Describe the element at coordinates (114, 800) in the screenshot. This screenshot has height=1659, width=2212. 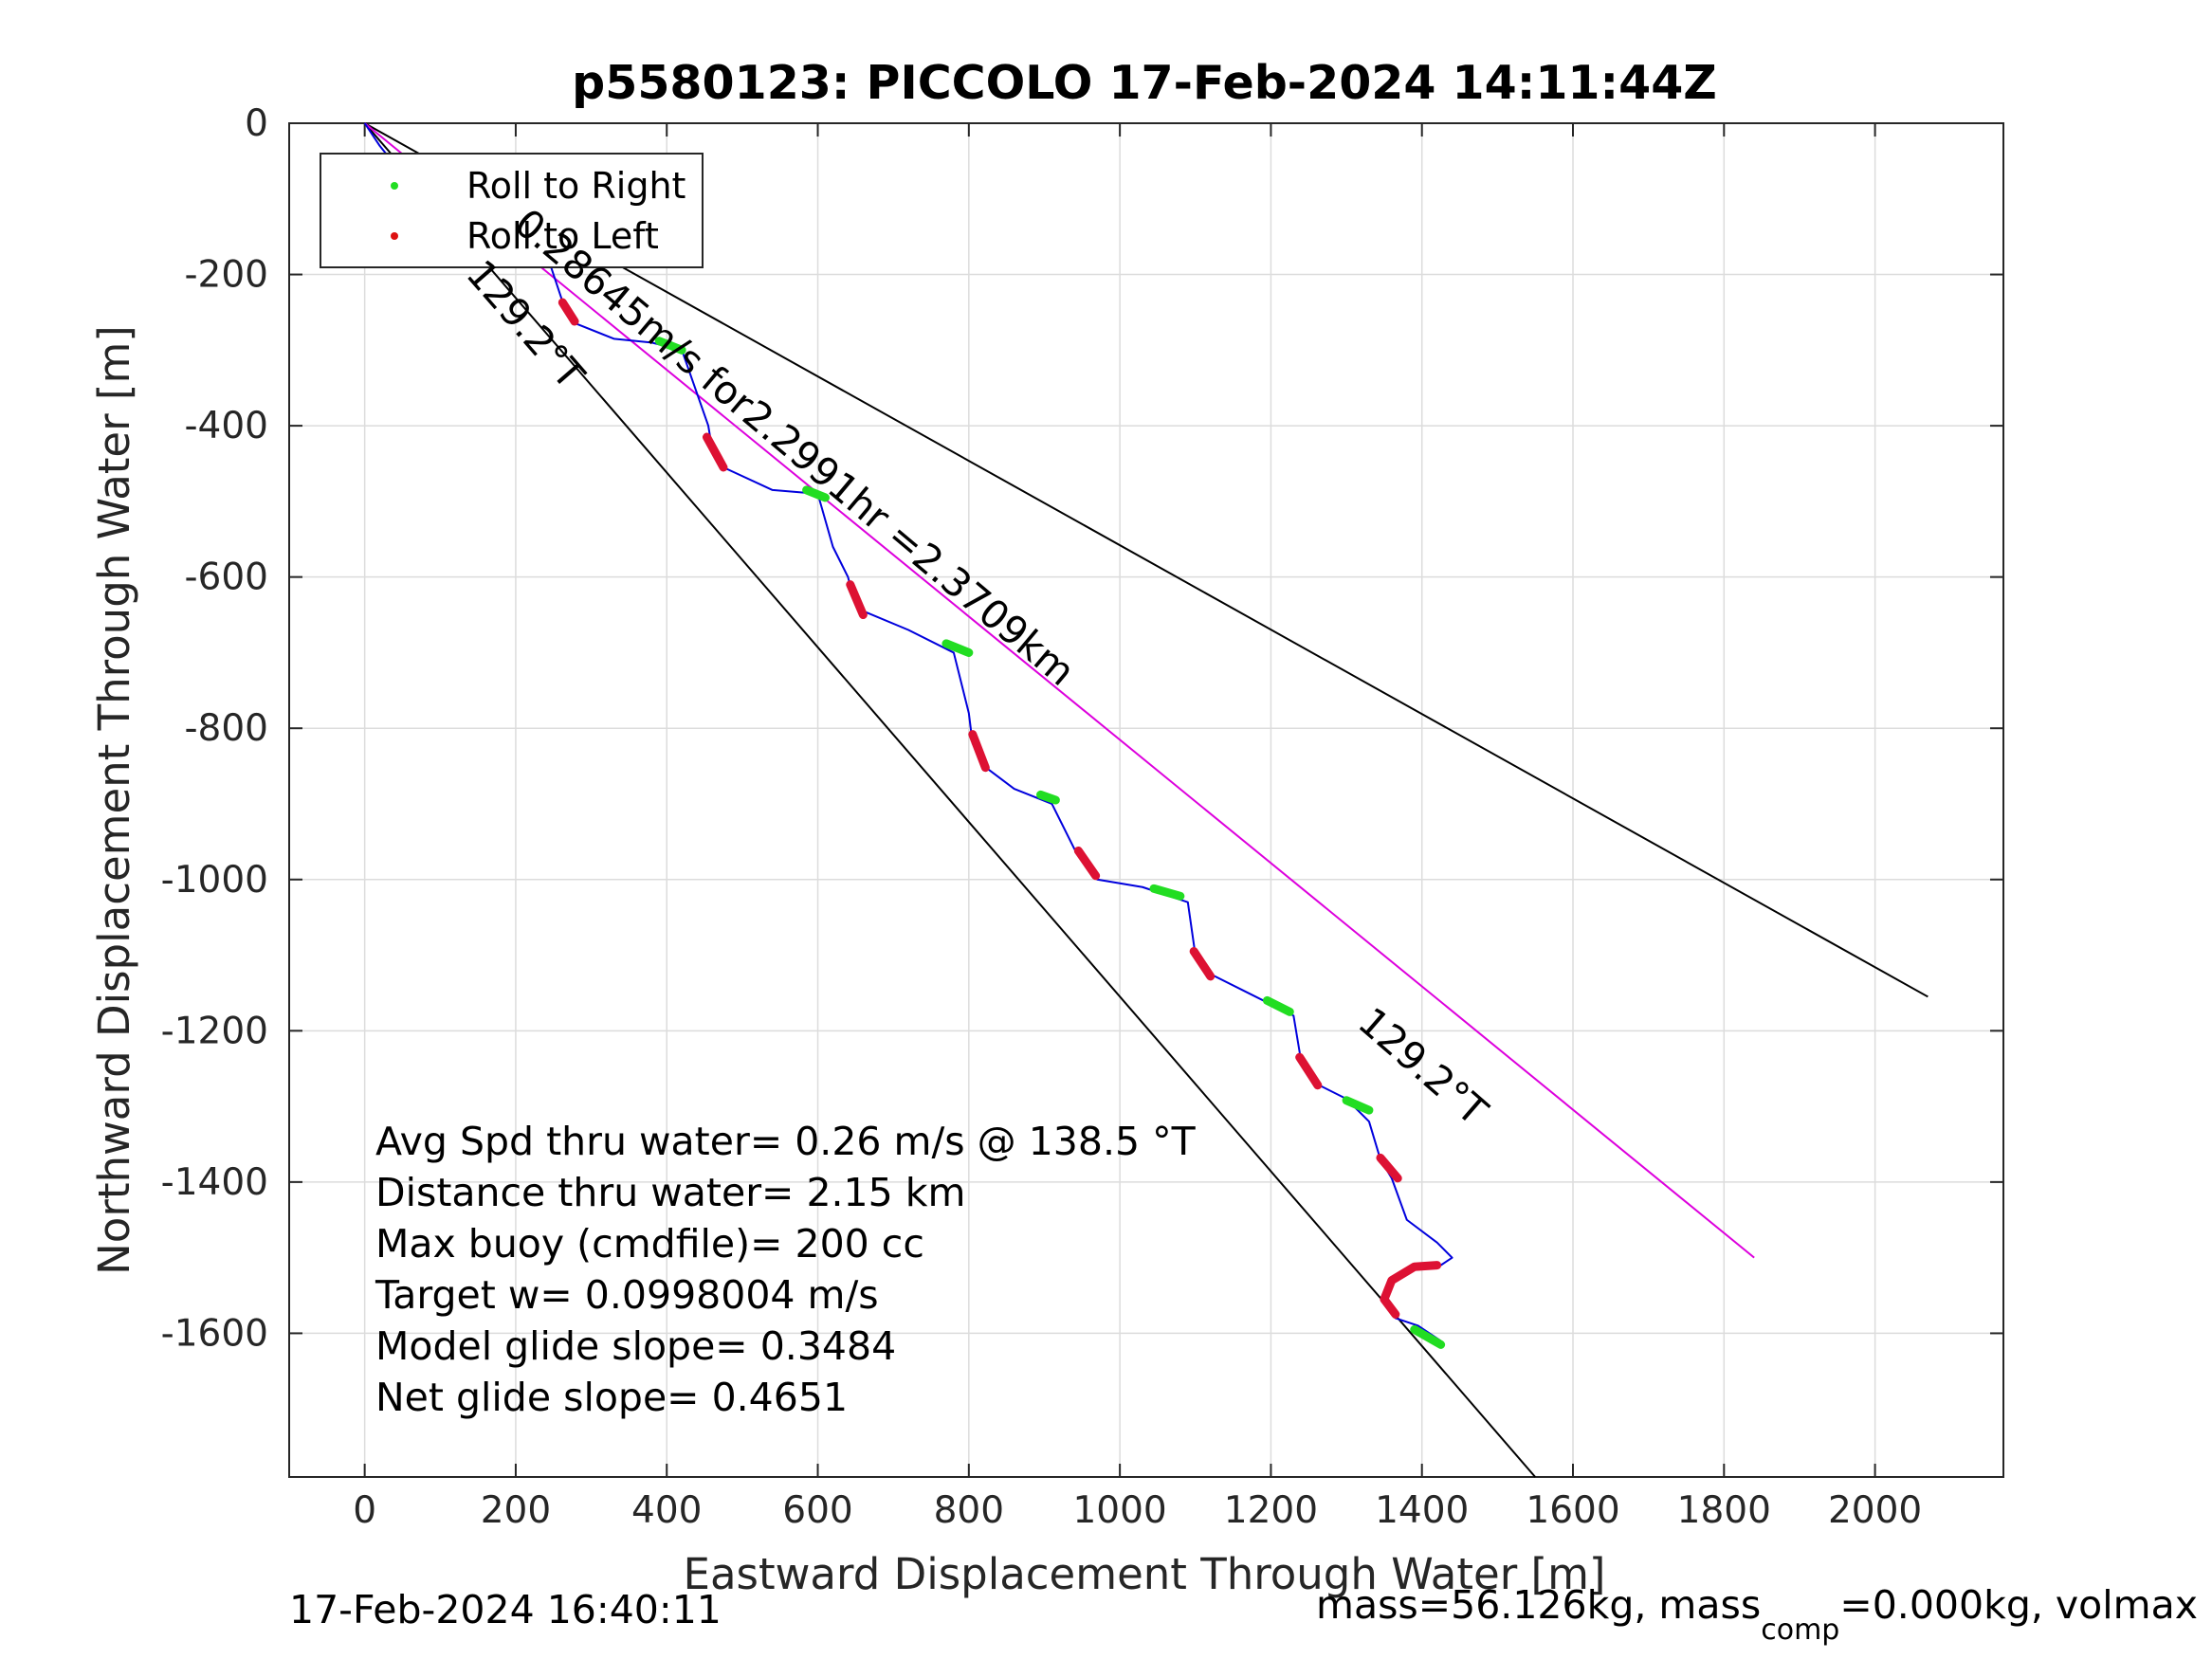
I see `y-axis-label: Northward Displacement Through Water [m]` at that location.